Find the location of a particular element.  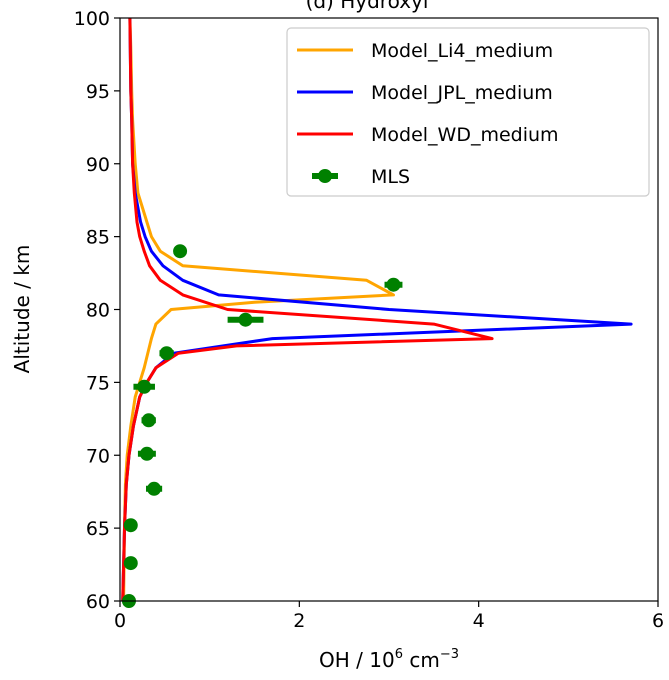

y-tick-label: 80 is located at coordinates (98, 311).